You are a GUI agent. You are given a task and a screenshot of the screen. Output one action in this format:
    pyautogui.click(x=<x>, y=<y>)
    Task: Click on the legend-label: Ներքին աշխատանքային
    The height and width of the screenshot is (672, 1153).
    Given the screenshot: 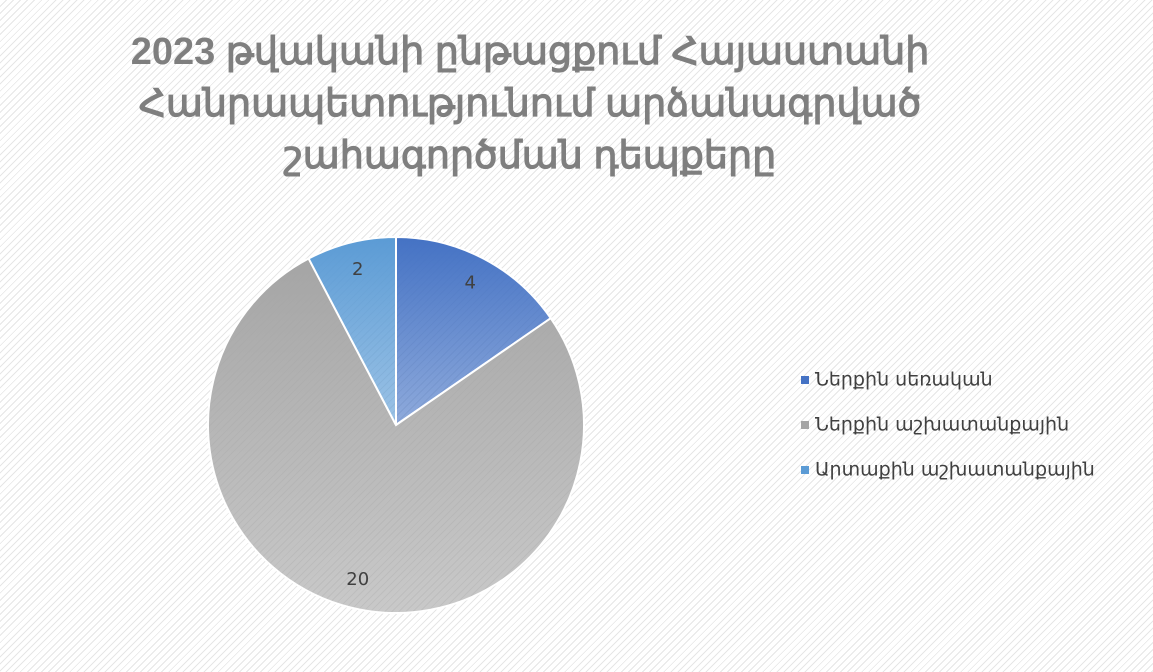 What is the action you would take?
    pyautogui.click(x=942, y=425)
    